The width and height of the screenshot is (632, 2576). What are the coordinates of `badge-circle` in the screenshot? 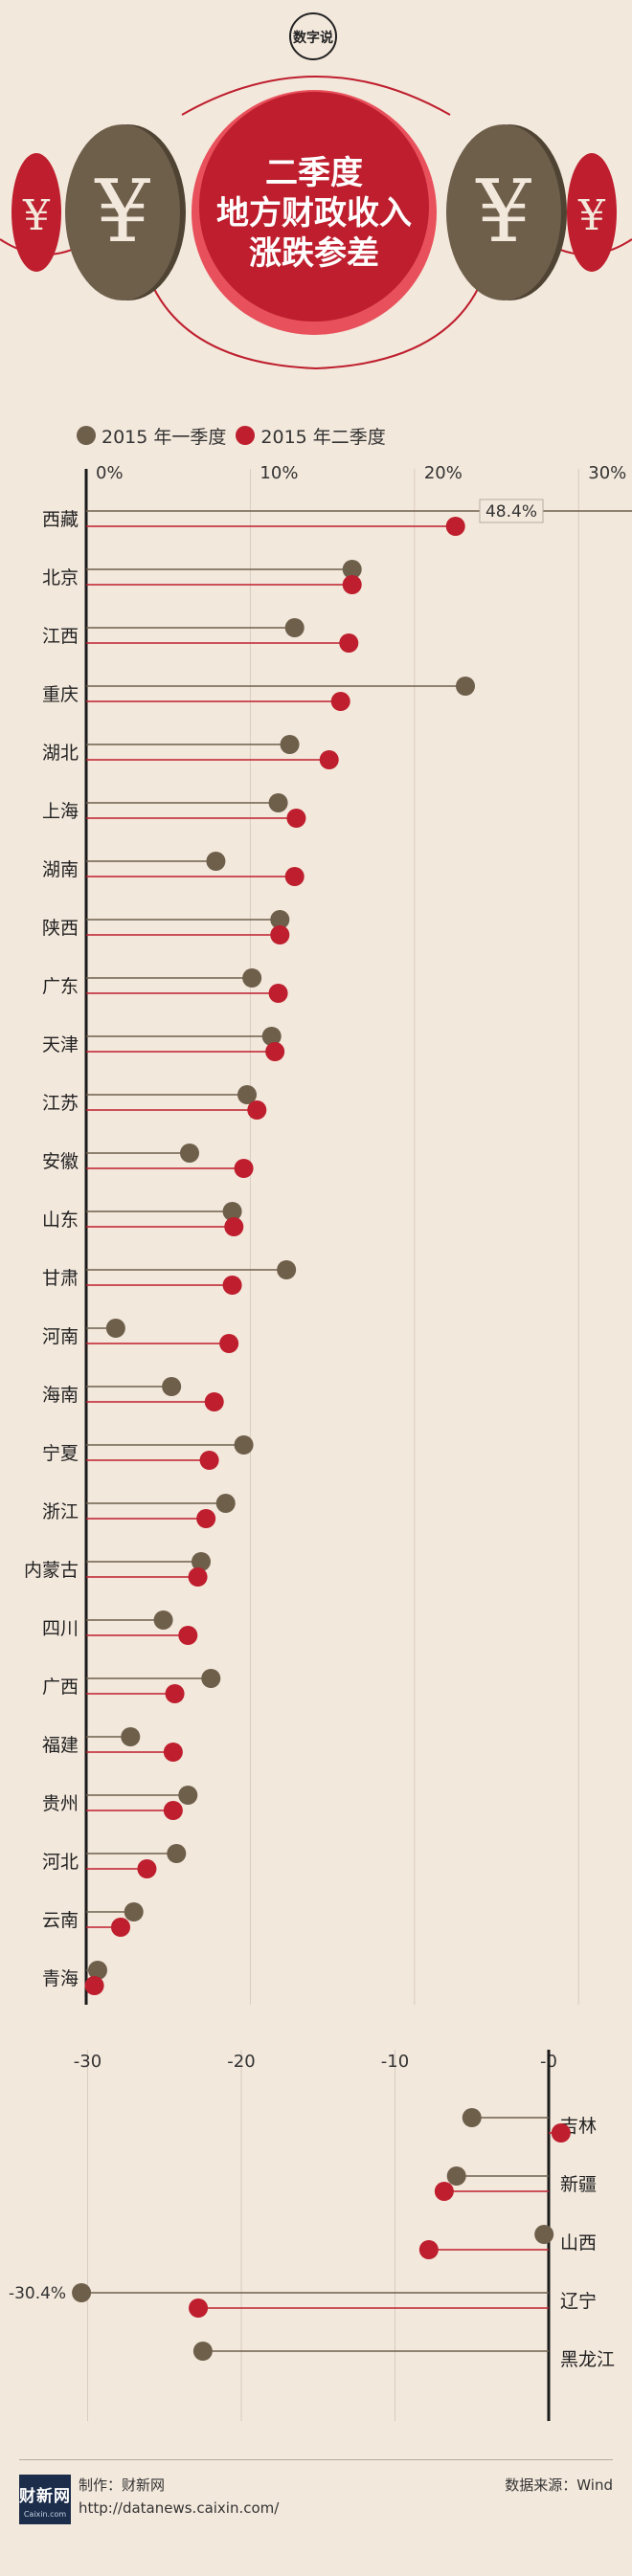 It's located at (313, 36).